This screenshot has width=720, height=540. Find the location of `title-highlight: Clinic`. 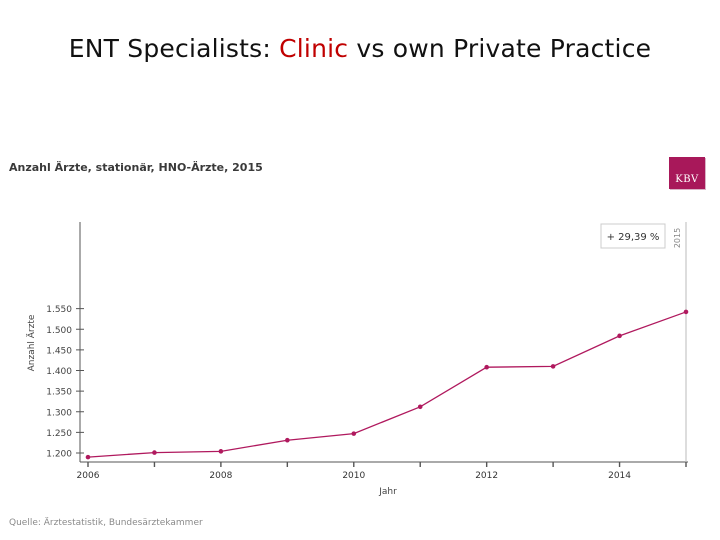

title-highlight: Clinic is located at coordinates (314, 48).